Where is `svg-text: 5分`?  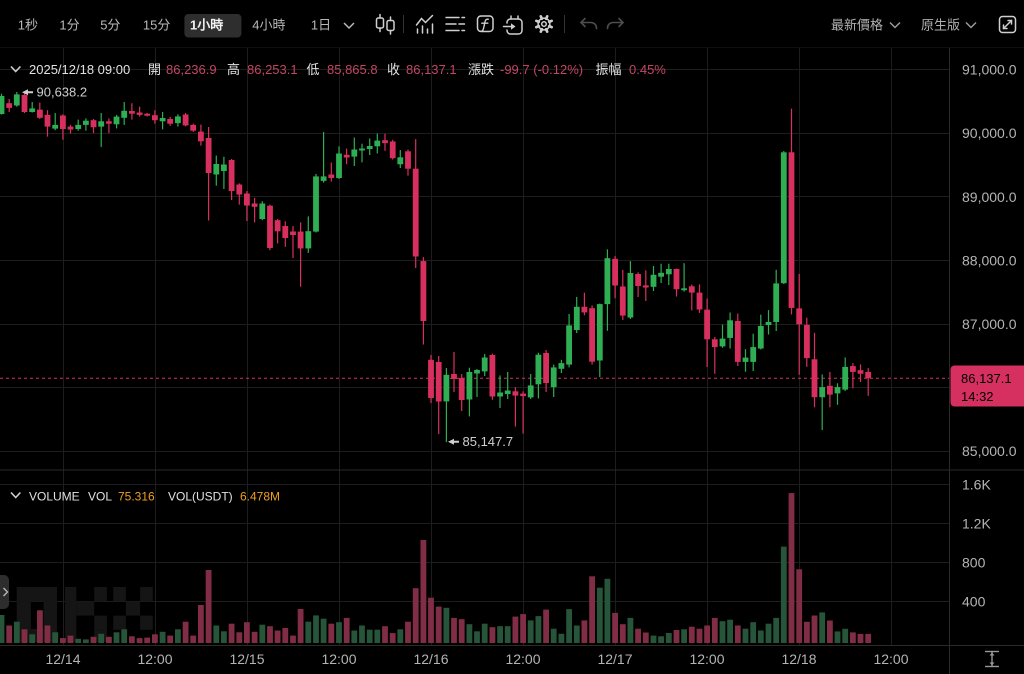
svg-text: 5分 is located at coordinates (110, 25).